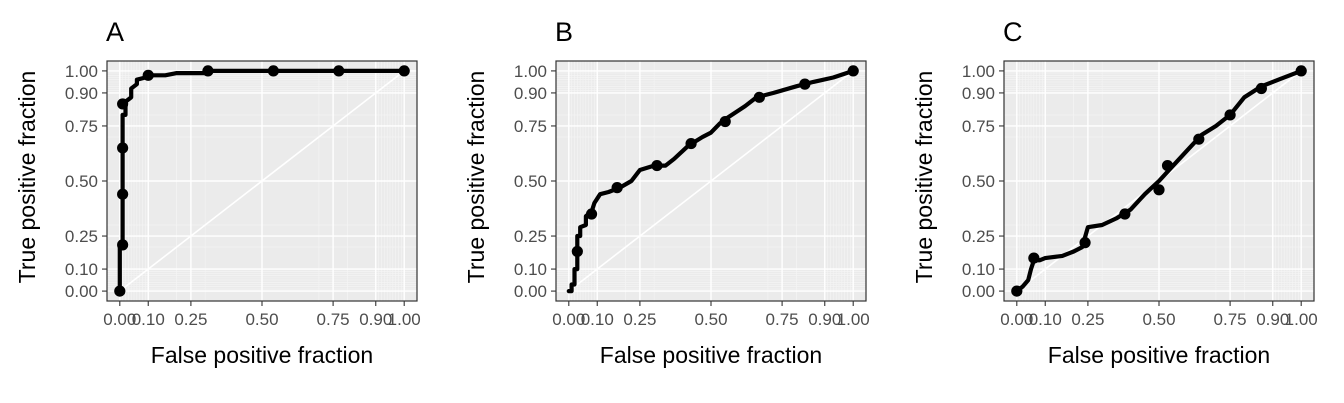  I want to click on roc-curve, so click(711, 181).